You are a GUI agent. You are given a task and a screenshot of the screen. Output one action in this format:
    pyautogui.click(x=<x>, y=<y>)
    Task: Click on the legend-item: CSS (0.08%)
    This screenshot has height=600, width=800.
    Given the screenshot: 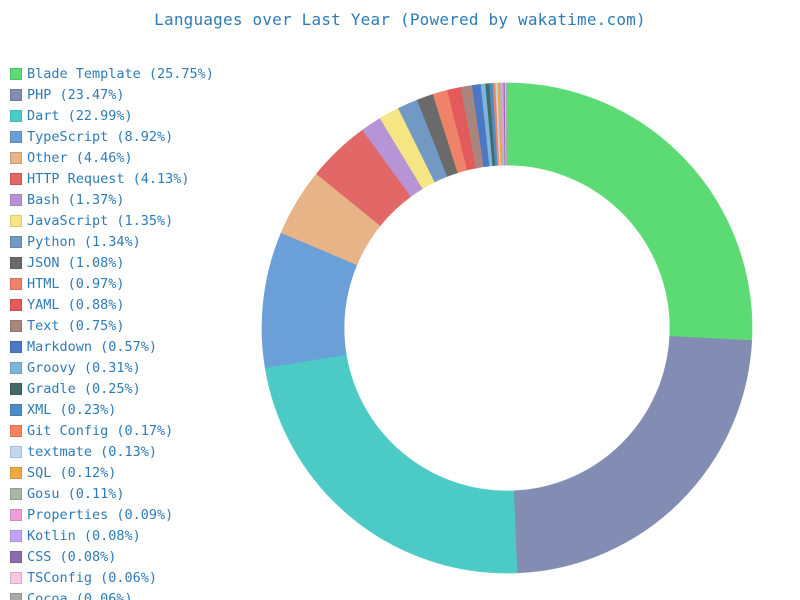 What is the action you would take?
    pyautogui.click(x=112, y=556)
    